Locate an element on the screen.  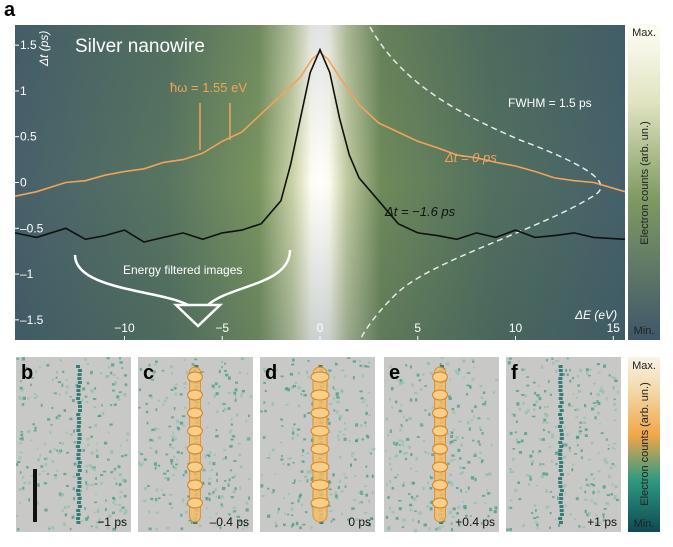
panel-label: f is located at coordinates (514, 373).